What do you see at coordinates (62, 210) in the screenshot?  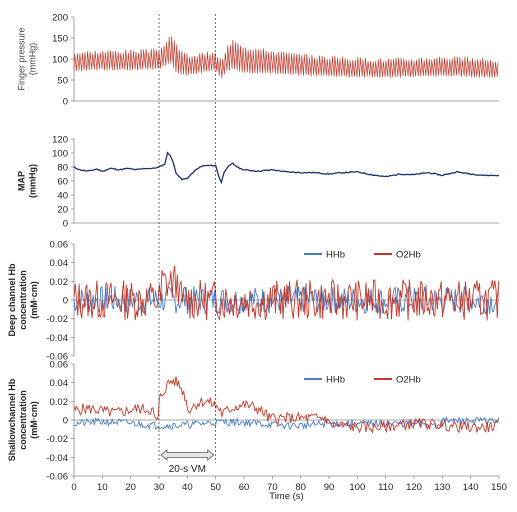 I see `y-tick-label: 20` at bounding box center [62, 210].